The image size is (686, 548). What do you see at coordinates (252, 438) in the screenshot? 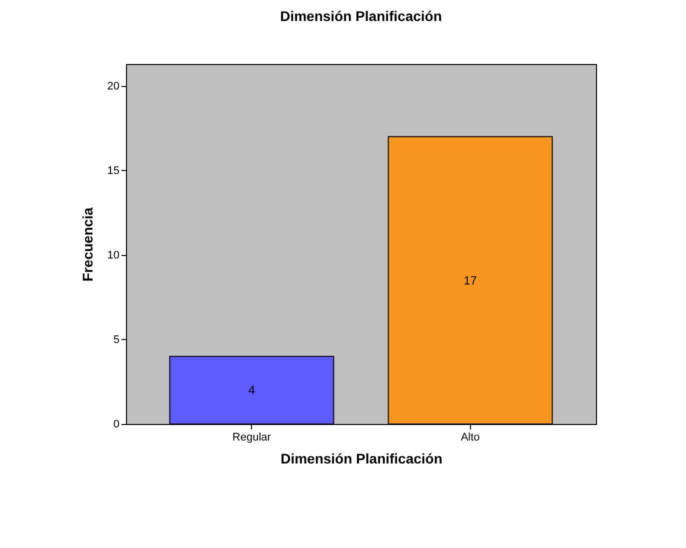
I see `x-tick-label: Regular` at bounding box center [252, 438].